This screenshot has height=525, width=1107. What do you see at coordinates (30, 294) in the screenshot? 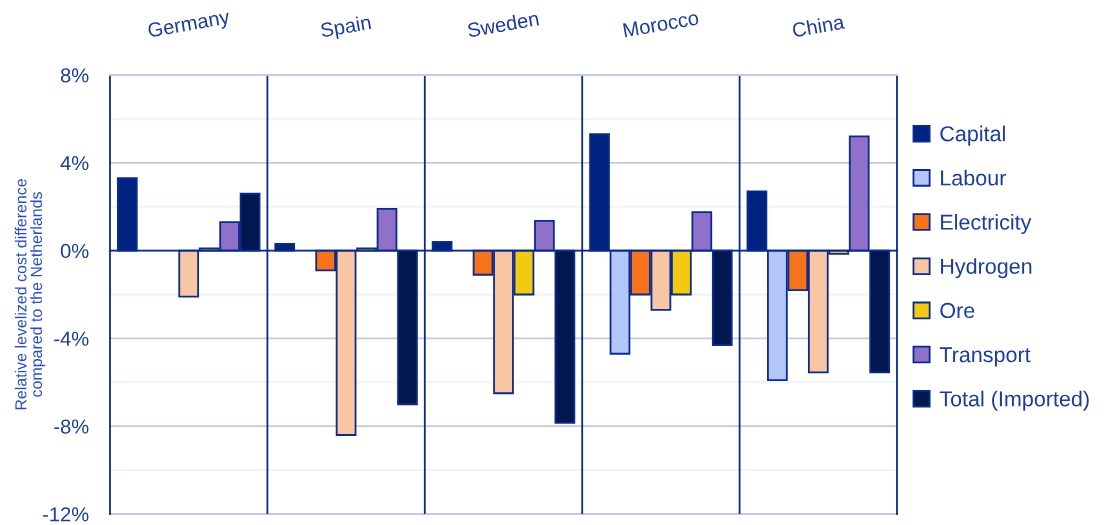
I see `y-axis-title: Relative levelized cost difference compared to the Netherlands` at bounding box center [30, 294].